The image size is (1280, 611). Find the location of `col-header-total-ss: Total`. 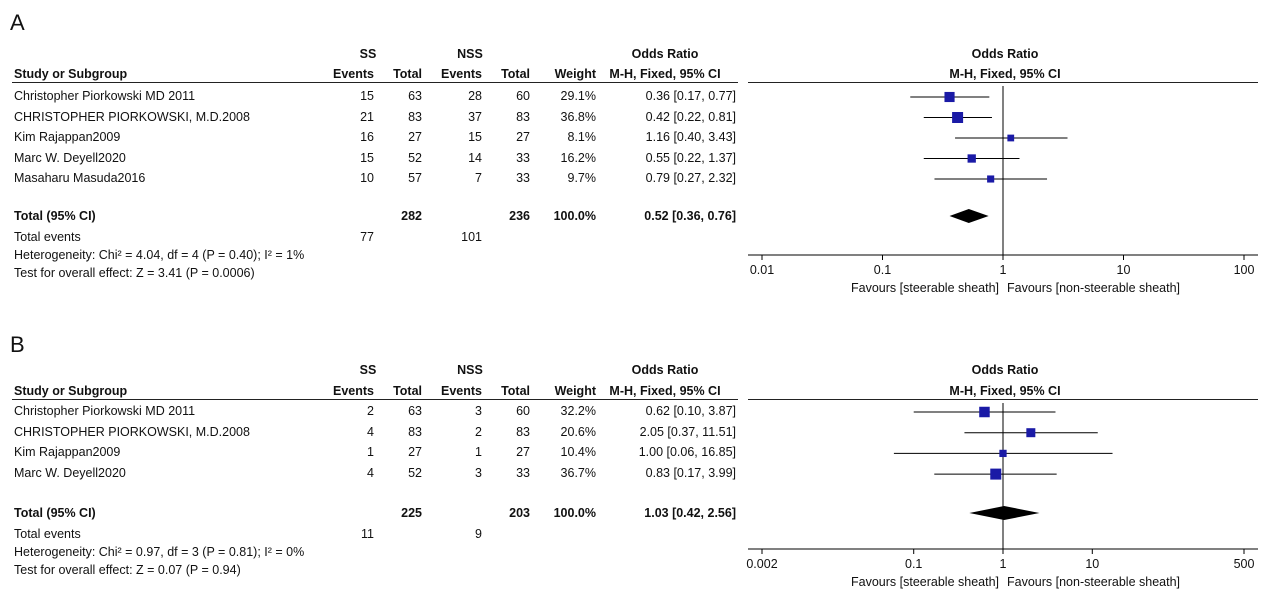

col-header-total-ss: Total is located at coordinates (407, 391).